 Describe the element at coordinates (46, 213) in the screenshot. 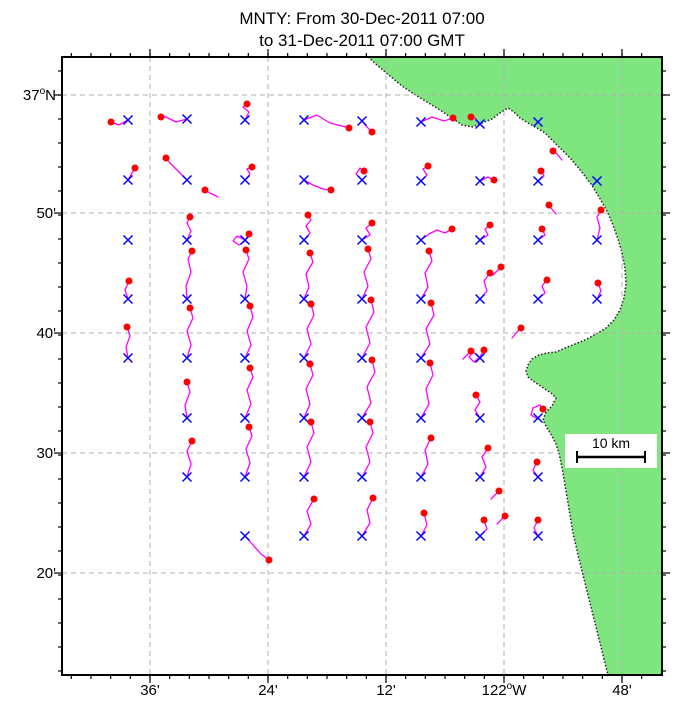

I see `y-tick-label: 50'` at that location.